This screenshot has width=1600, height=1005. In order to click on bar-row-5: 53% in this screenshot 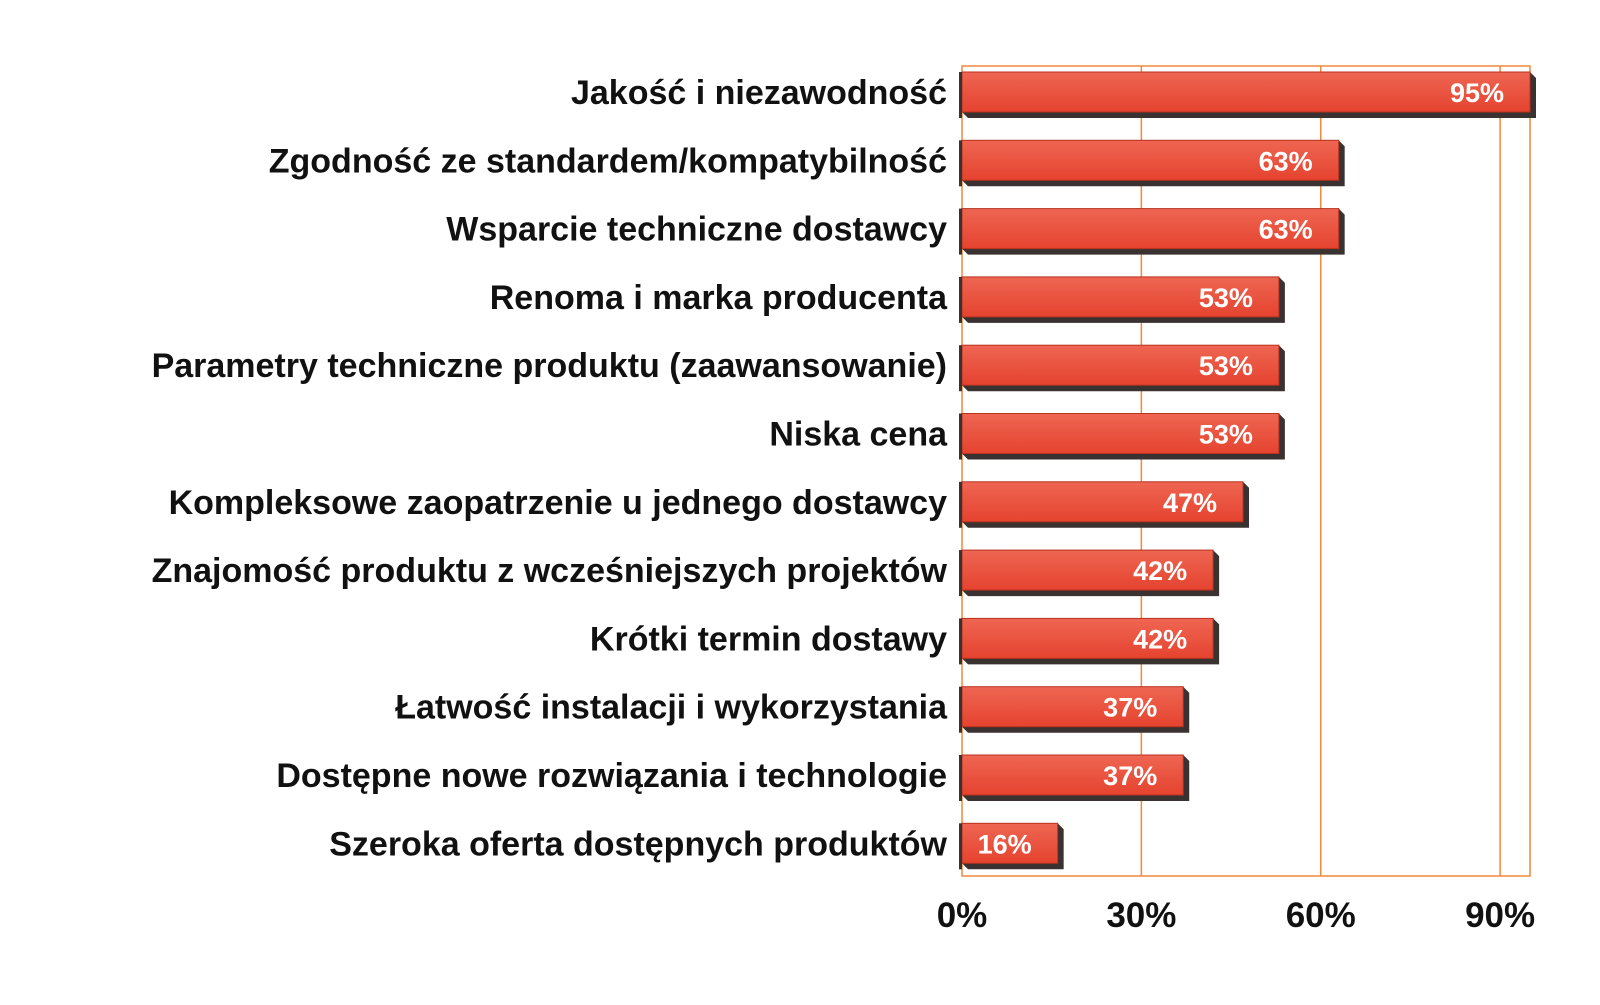, I will do `click(1122, 368)`.